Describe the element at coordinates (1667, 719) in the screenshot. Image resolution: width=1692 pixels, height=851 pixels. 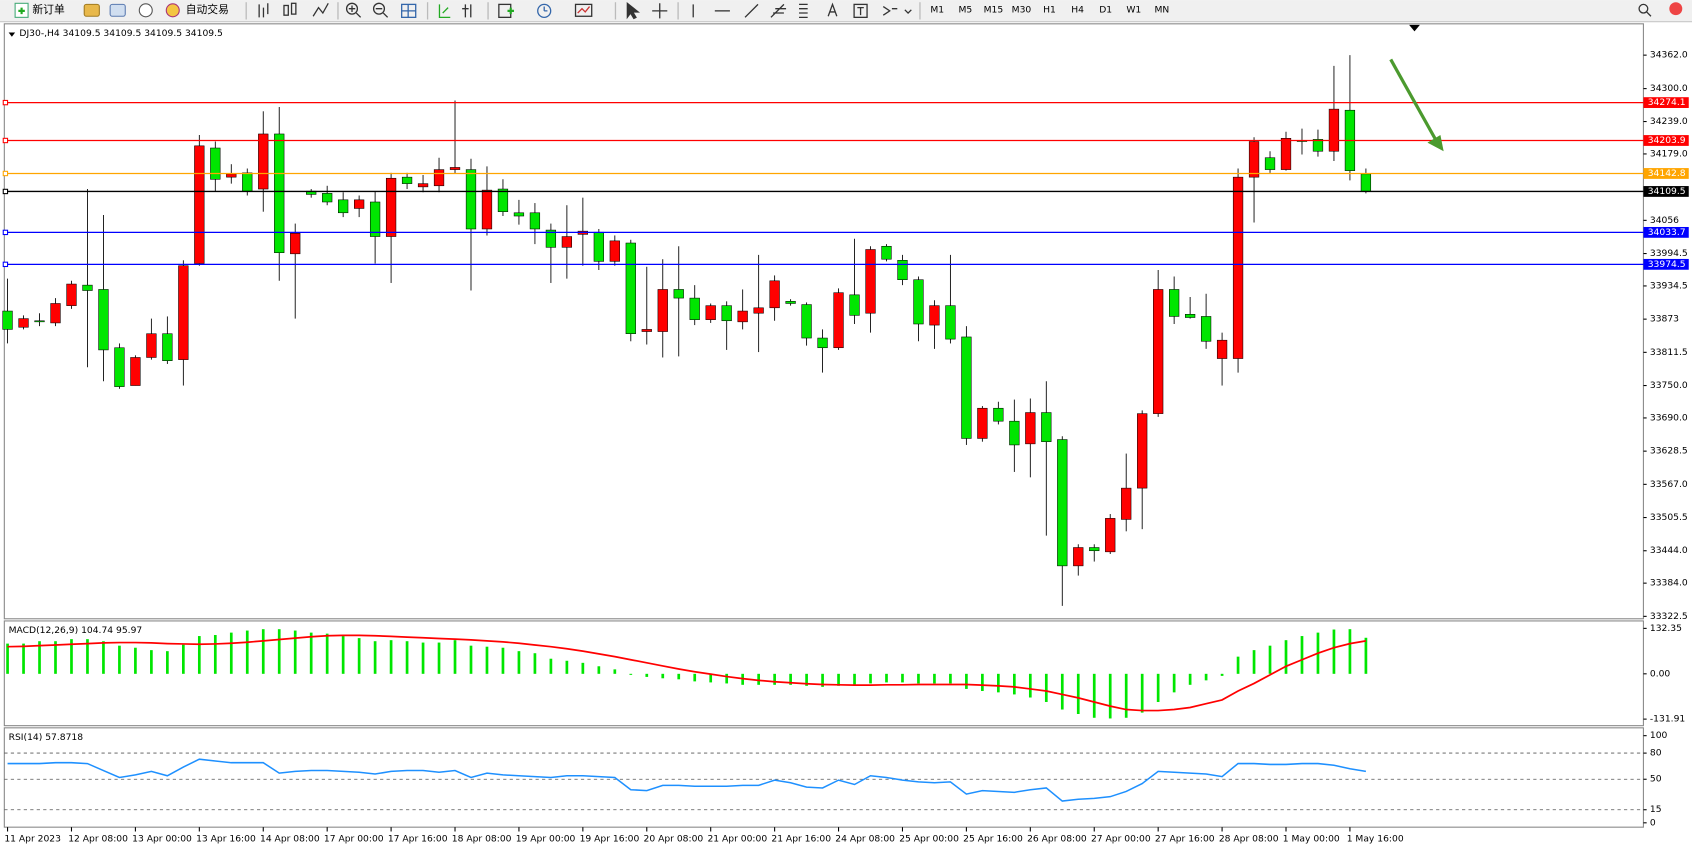
I see `y-tick-label: -131.91` at that location.